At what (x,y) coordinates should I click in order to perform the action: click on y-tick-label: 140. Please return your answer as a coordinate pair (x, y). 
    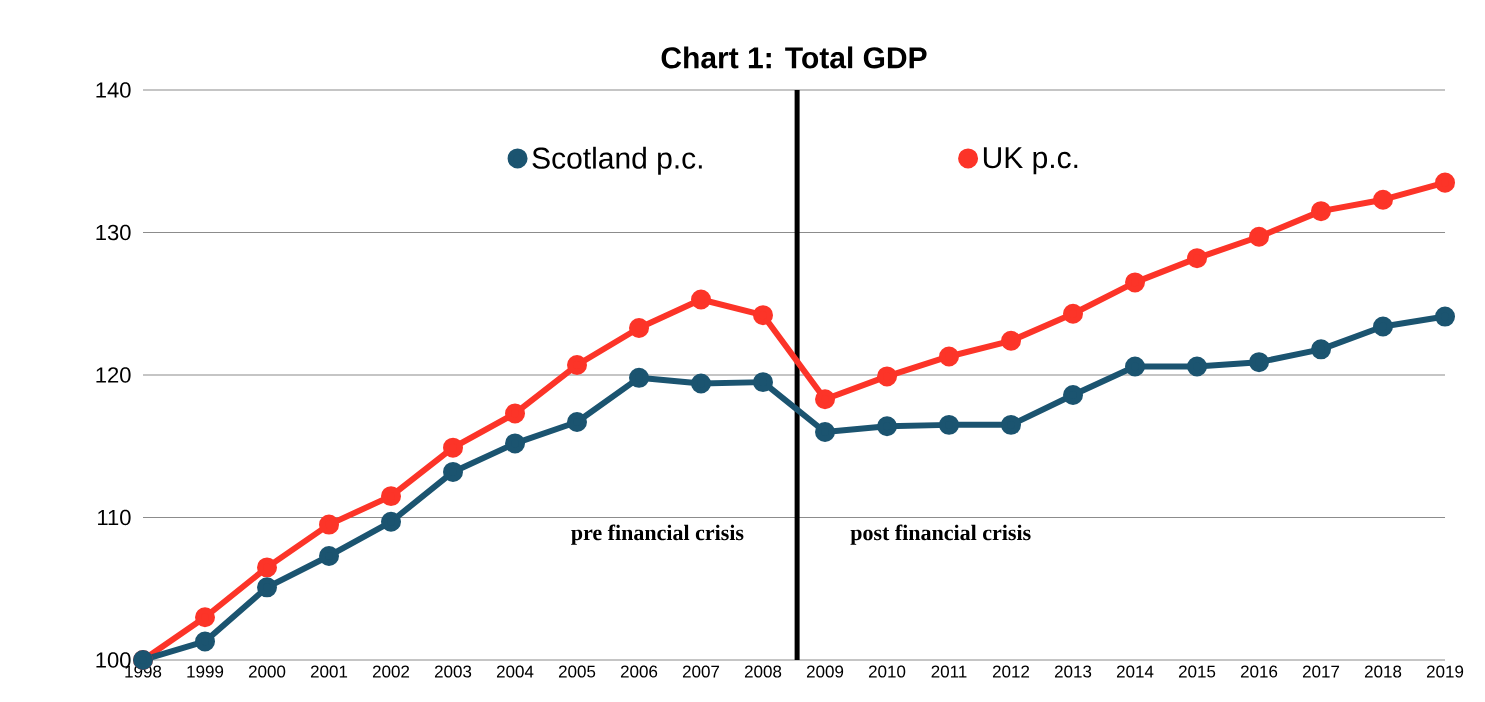
    Looking at the image, I should click on (113, 90).